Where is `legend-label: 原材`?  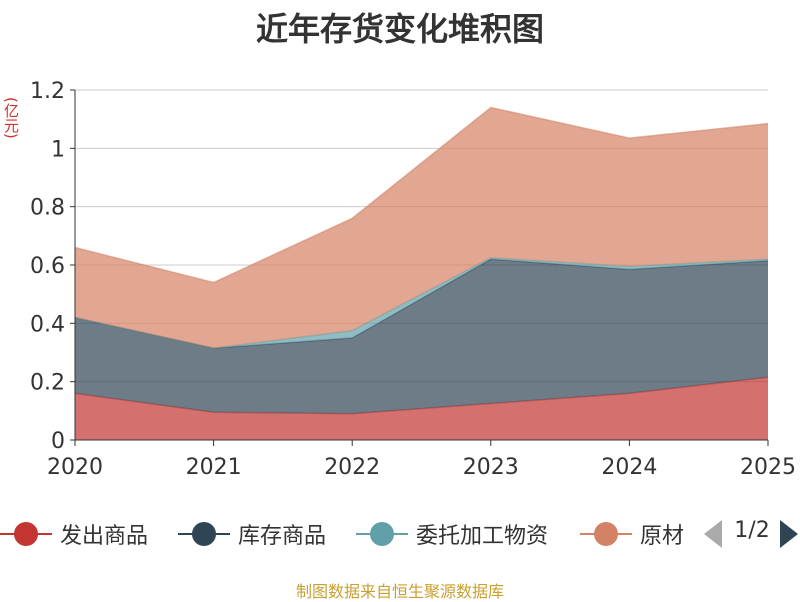 legend-label: 原材 is located at coordinates (662, 536).